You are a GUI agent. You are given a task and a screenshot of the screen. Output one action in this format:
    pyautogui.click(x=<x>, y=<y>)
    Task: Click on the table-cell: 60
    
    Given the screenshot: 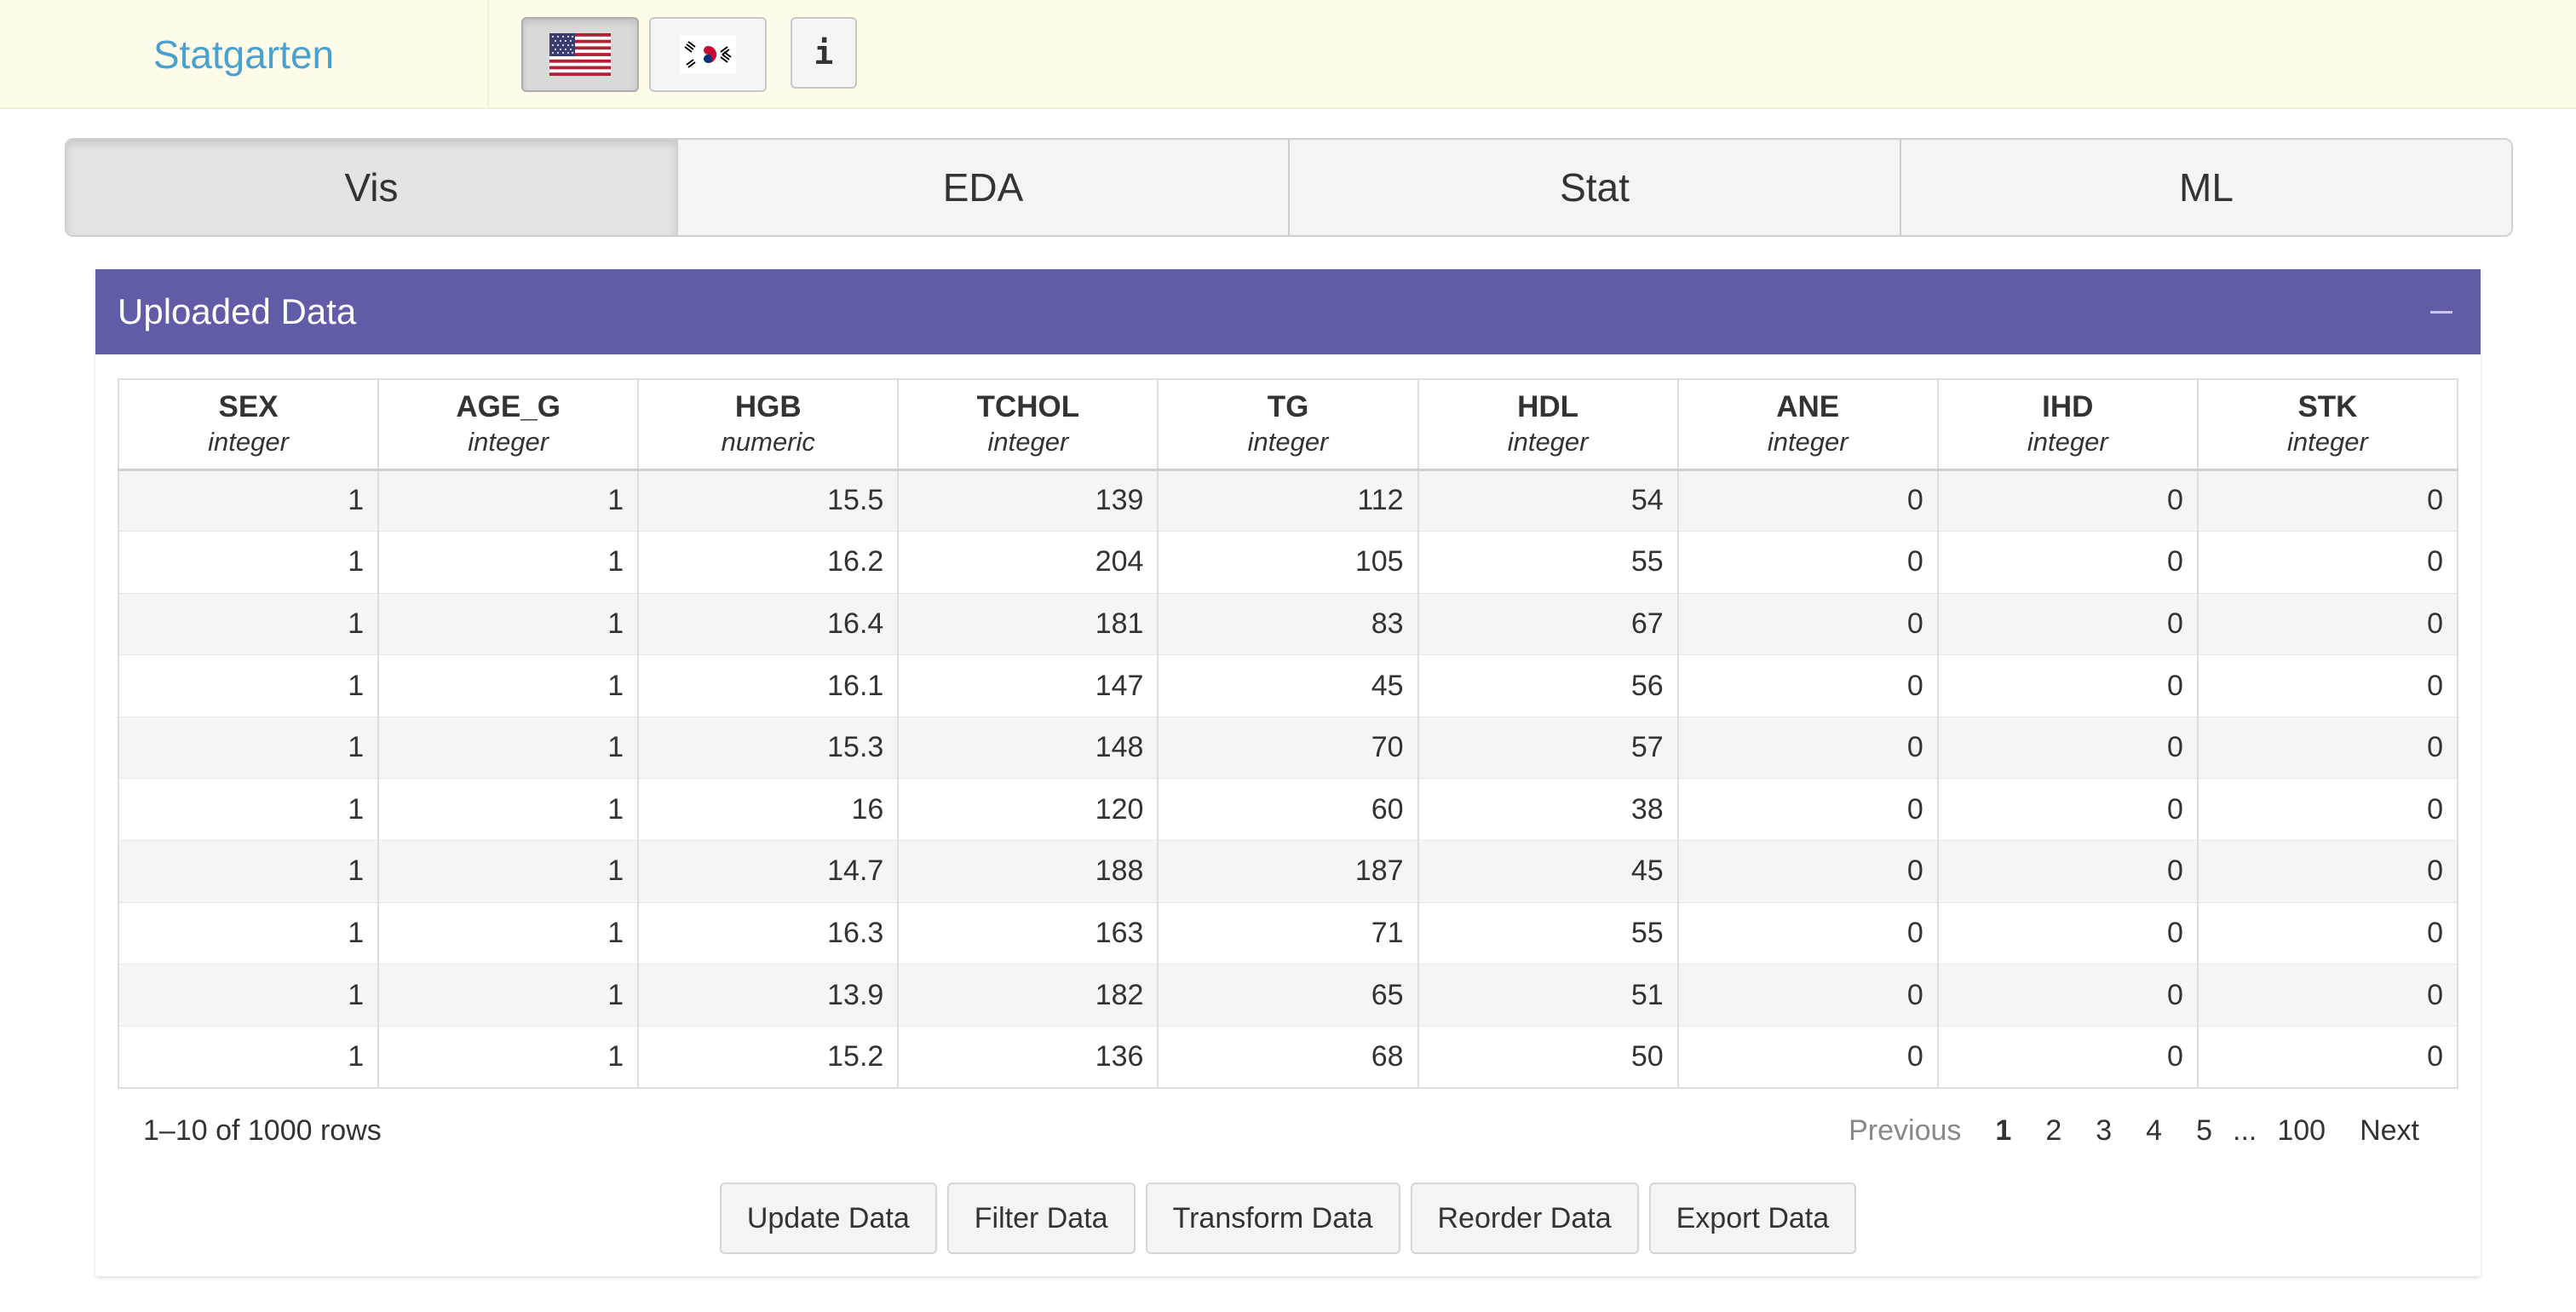 What is the action you would take?
    pyautogui.click(x=1288, y=809)
    